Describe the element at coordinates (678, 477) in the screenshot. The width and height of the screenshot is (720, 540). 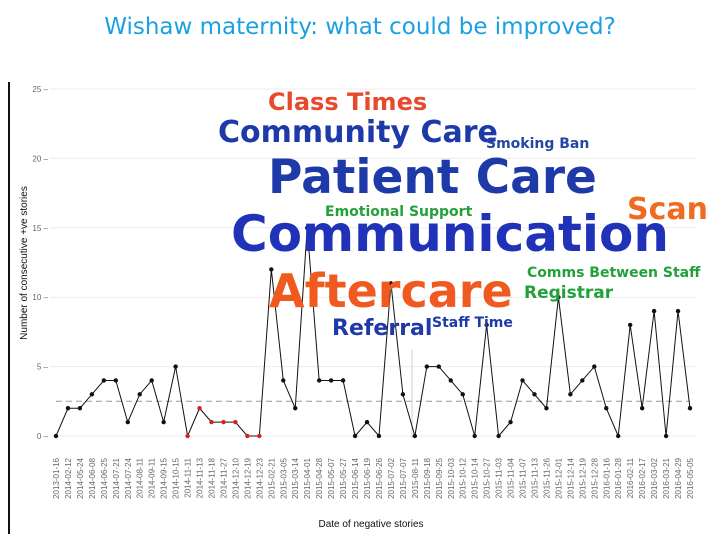
I see `x-tick-label: 2016-04-29` at that location.